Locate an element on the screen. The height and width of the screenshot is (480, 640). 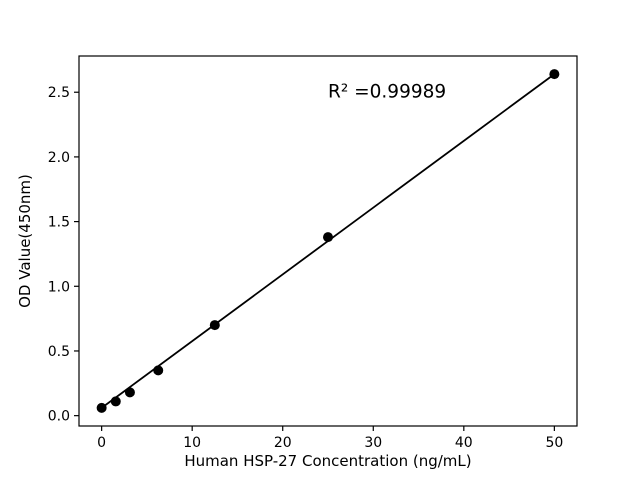
x-tick-label: 10 is located at coordinates (192, 443).